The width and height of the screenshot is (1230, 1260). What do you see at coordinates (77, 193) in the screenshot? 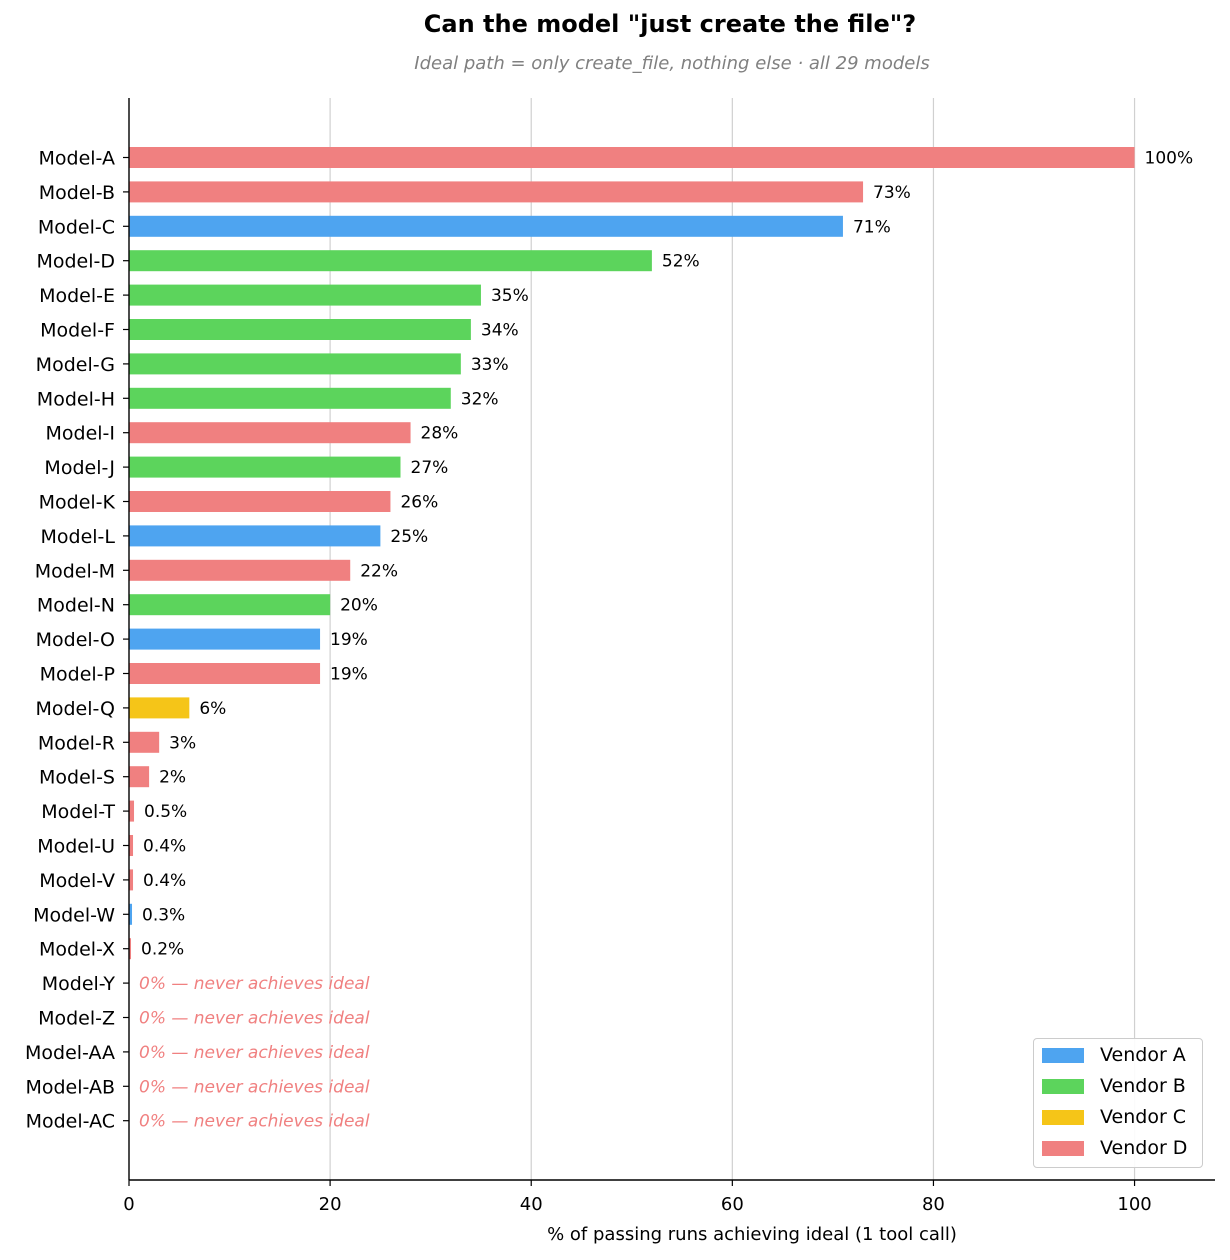
I see `y-tick-label: Model-B` at bounding box center [77, 193].